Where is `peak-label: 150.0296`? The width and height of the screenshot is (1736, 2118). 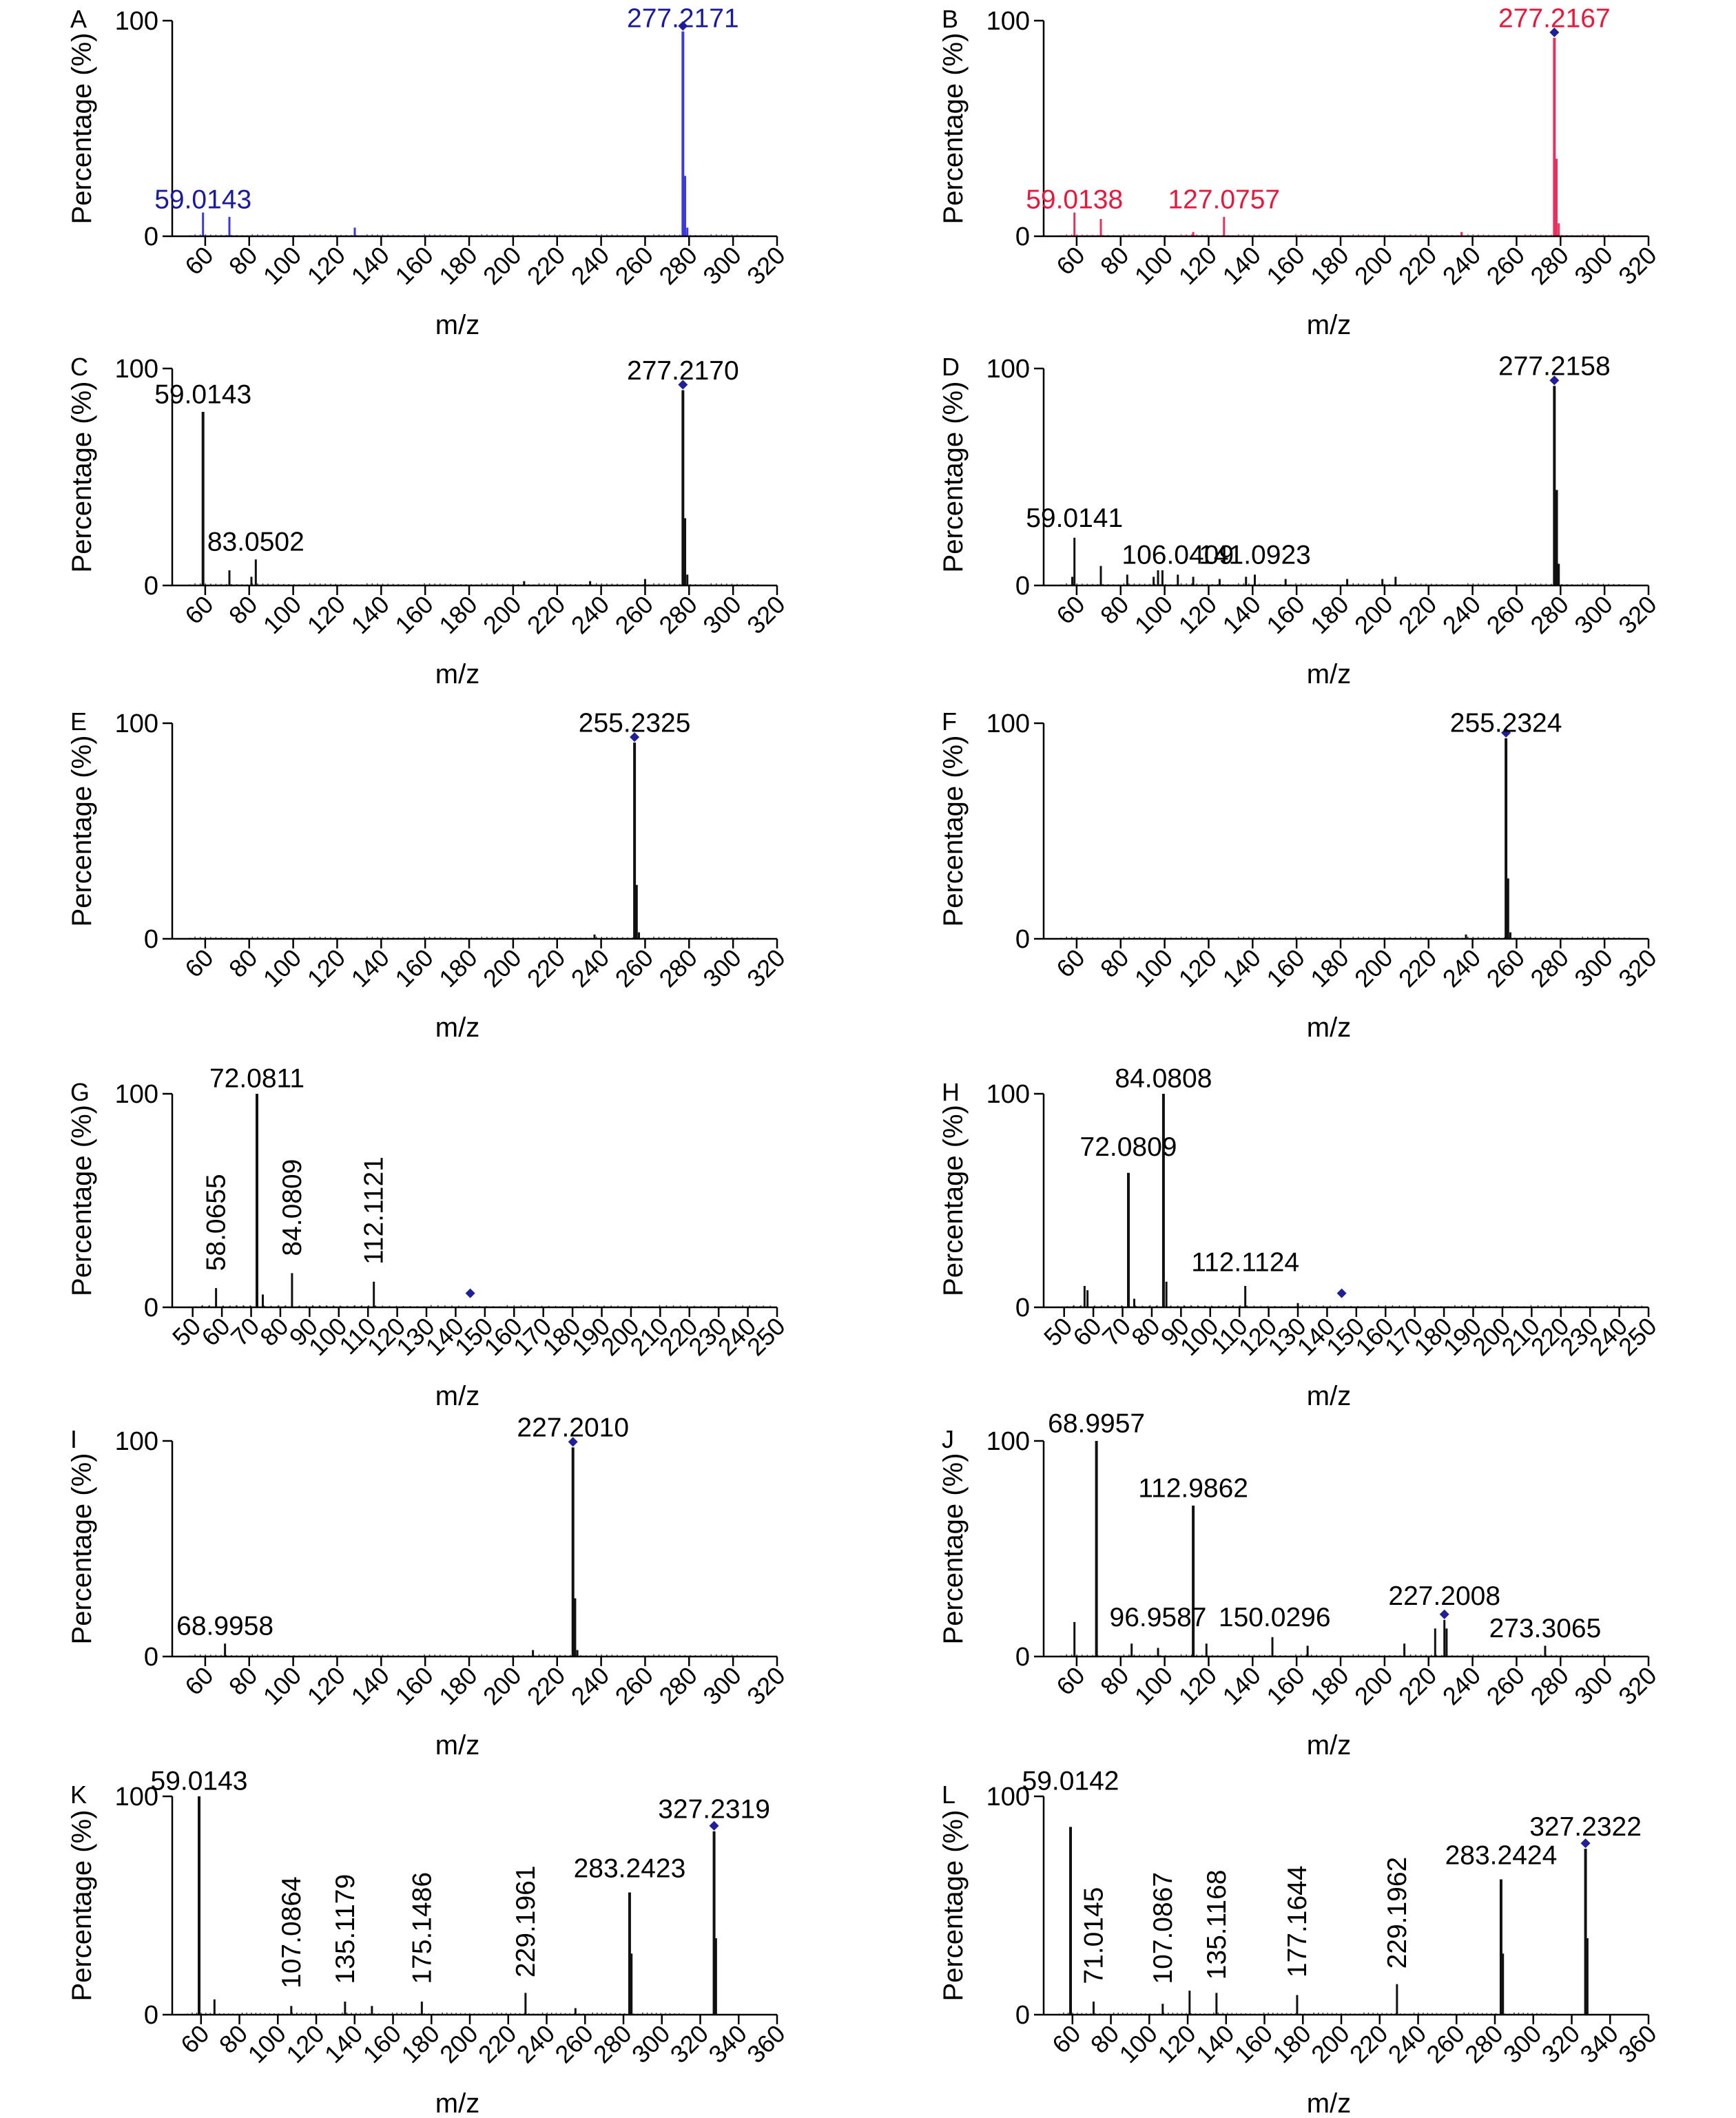
peak-label: 150.0296 is located at coordinates (1275, 1617).